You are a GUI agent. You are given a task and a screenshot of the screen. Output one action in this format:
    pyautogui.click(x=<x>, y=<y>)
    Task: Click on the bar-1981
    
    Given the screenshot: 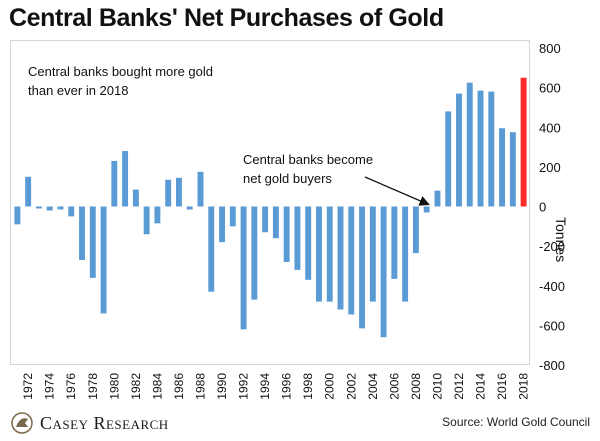 What is the action you would take?
    pyautogui.click(x=125, y=179)
    